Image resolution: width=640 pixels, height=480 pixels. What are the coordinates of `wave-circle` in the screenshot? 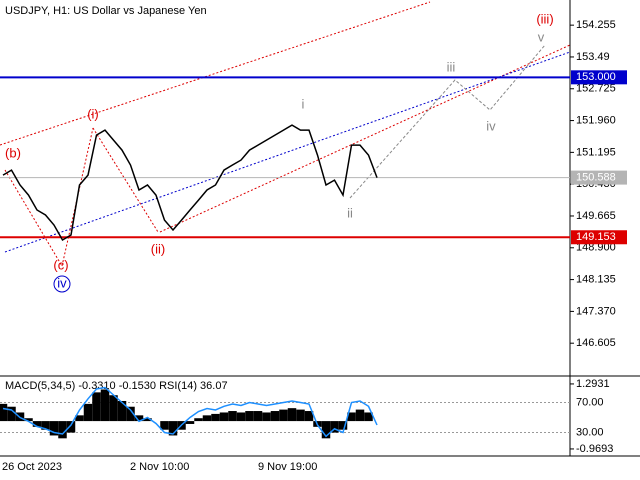 It's located at (62, 284).